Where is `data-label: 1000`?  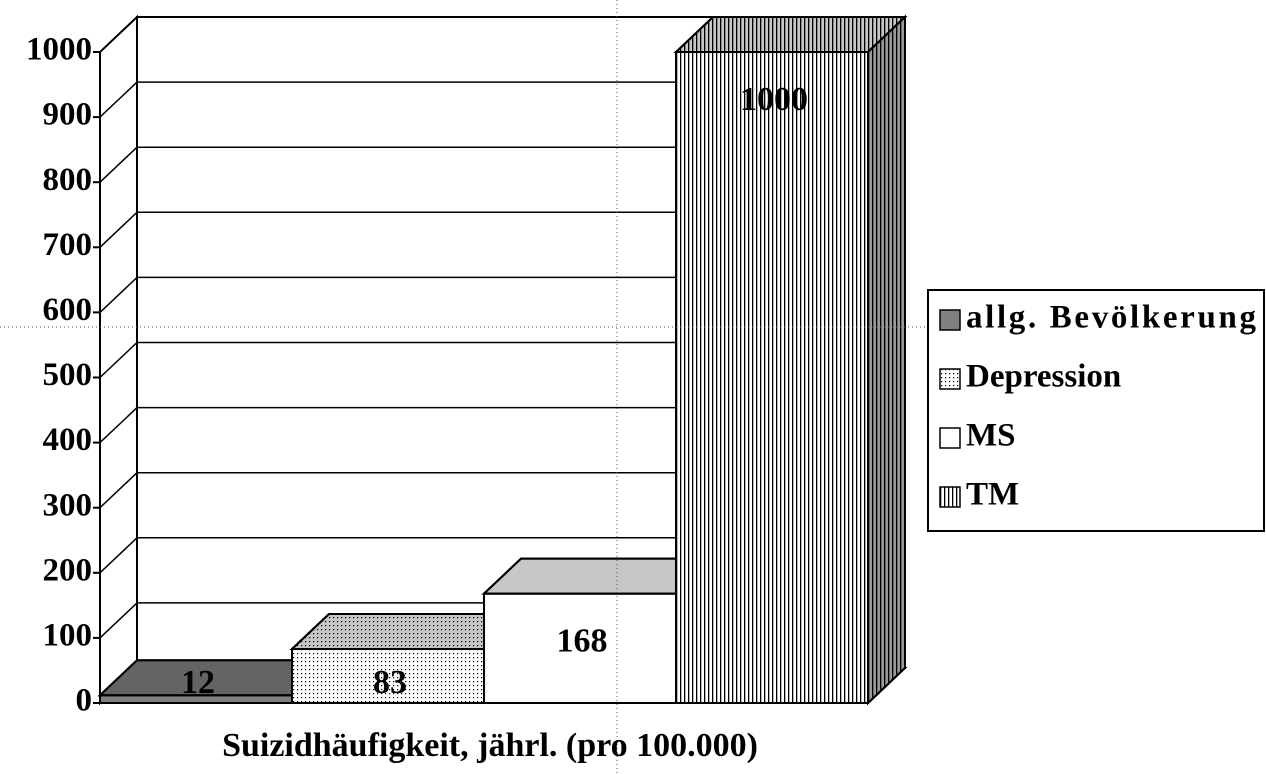
data-label: 1000 is located at coordinates (774, 99).